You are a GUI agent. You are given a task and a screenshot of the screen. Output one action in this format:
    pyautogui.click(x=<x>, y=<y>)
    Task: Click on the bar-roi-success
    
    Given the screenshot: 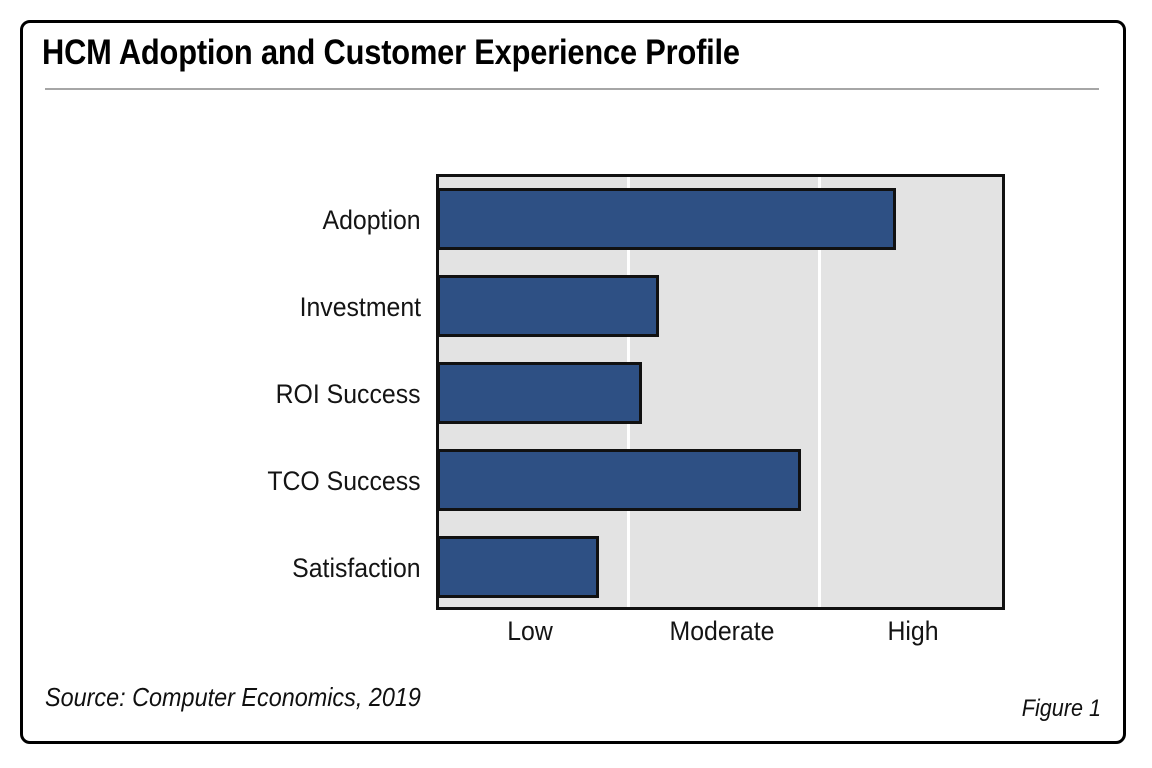 What is the action you would take?
    pyautogui.click(x=540, y=393)
    